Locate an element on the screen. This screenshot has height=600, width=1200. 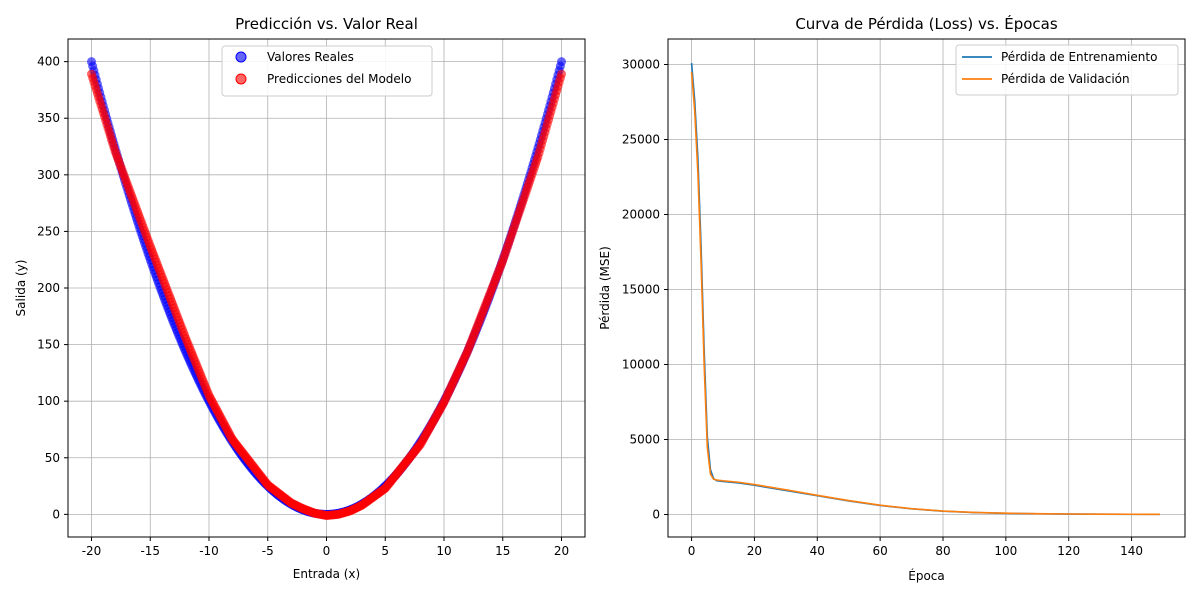
chart-title: Curva de Pérdida (Loss) vs. Épocas is located at coordinates (926, 23).